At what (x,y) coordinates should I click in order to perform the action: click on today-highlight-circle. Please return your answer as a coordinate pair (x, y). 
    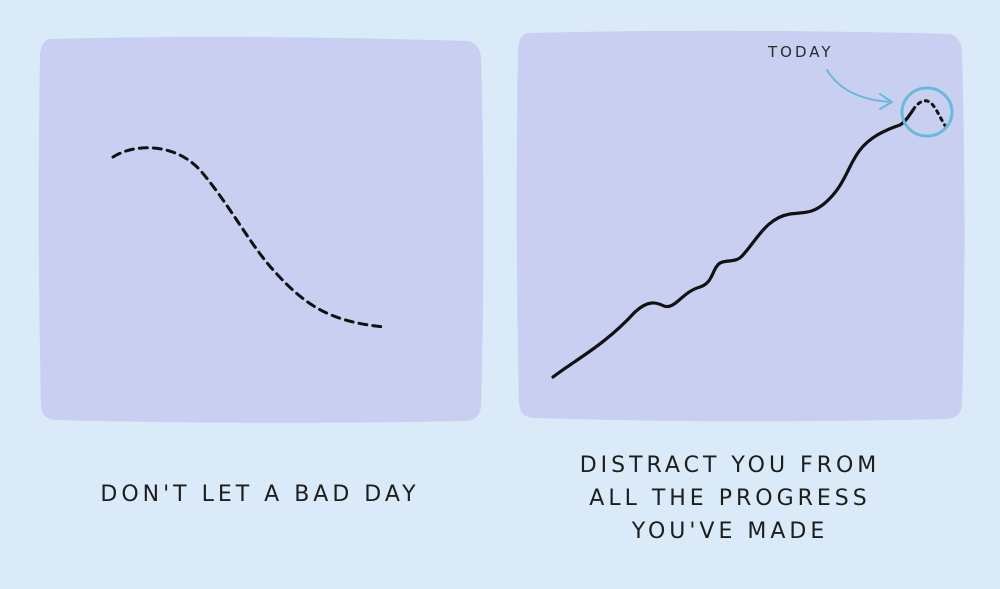
    Looking at the image, I should click on (927, 112).